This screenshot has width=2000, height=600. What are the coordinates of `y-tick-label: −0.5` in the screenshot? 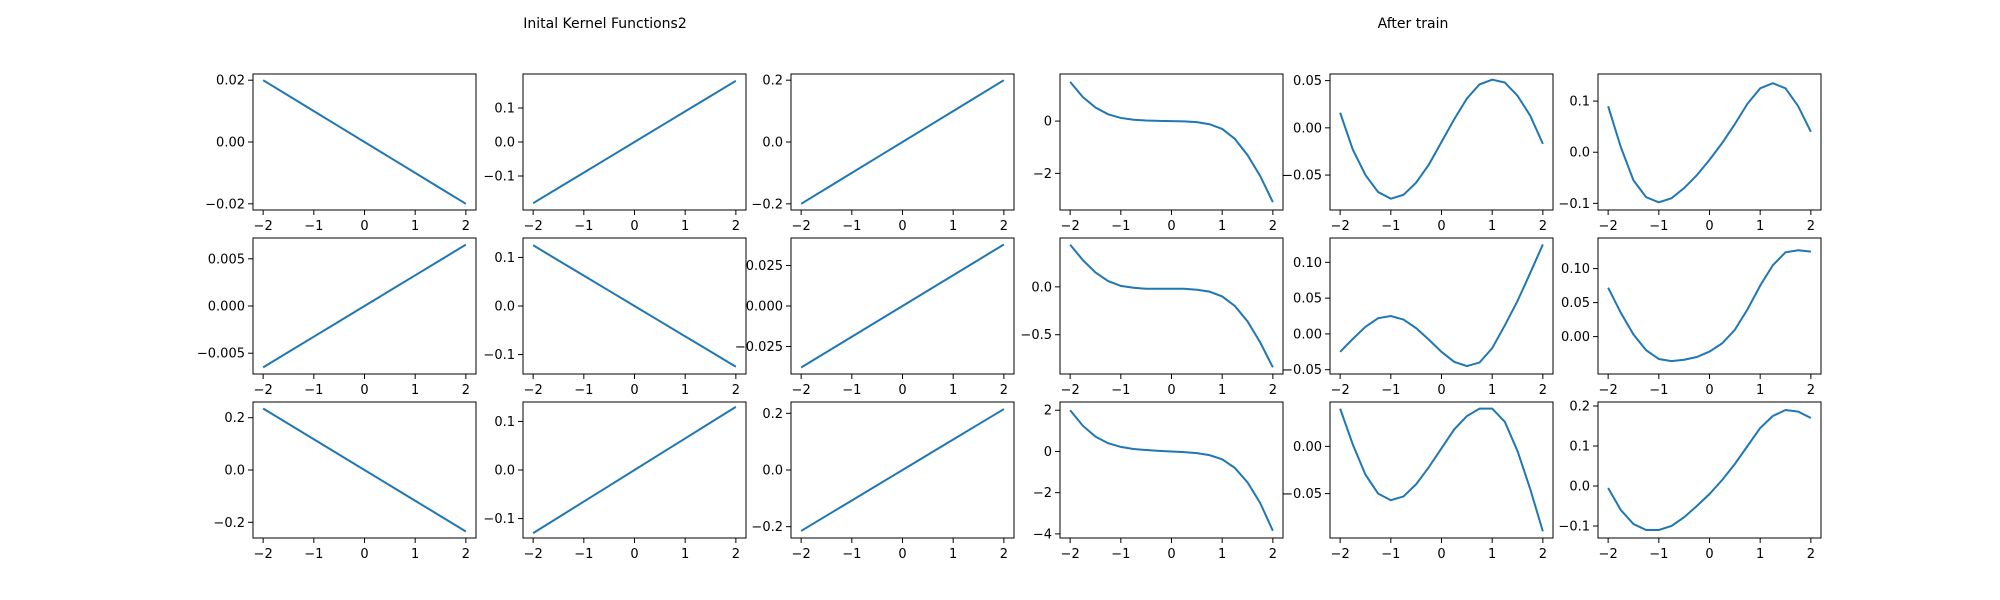 It's located at (1036, 335).